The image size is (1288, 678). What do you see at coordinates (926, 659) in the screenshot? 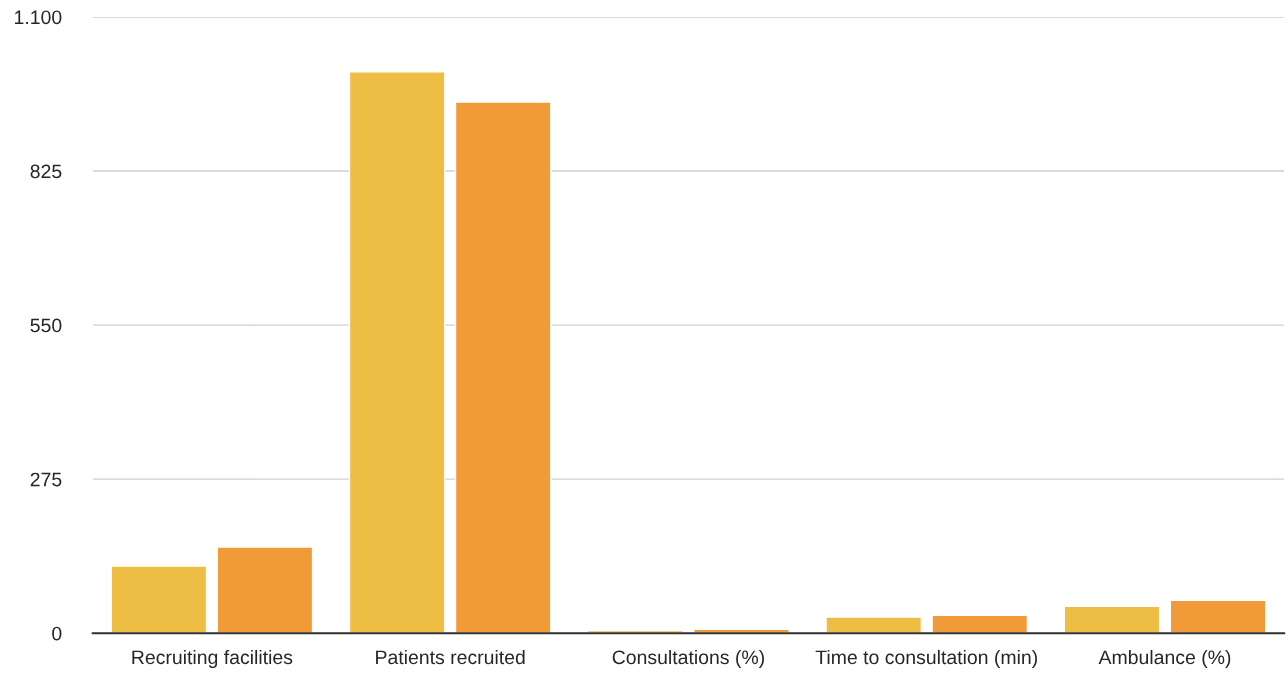
I see `x-tick-label: Time to consultation (min)` at bounding box center [926, 659].